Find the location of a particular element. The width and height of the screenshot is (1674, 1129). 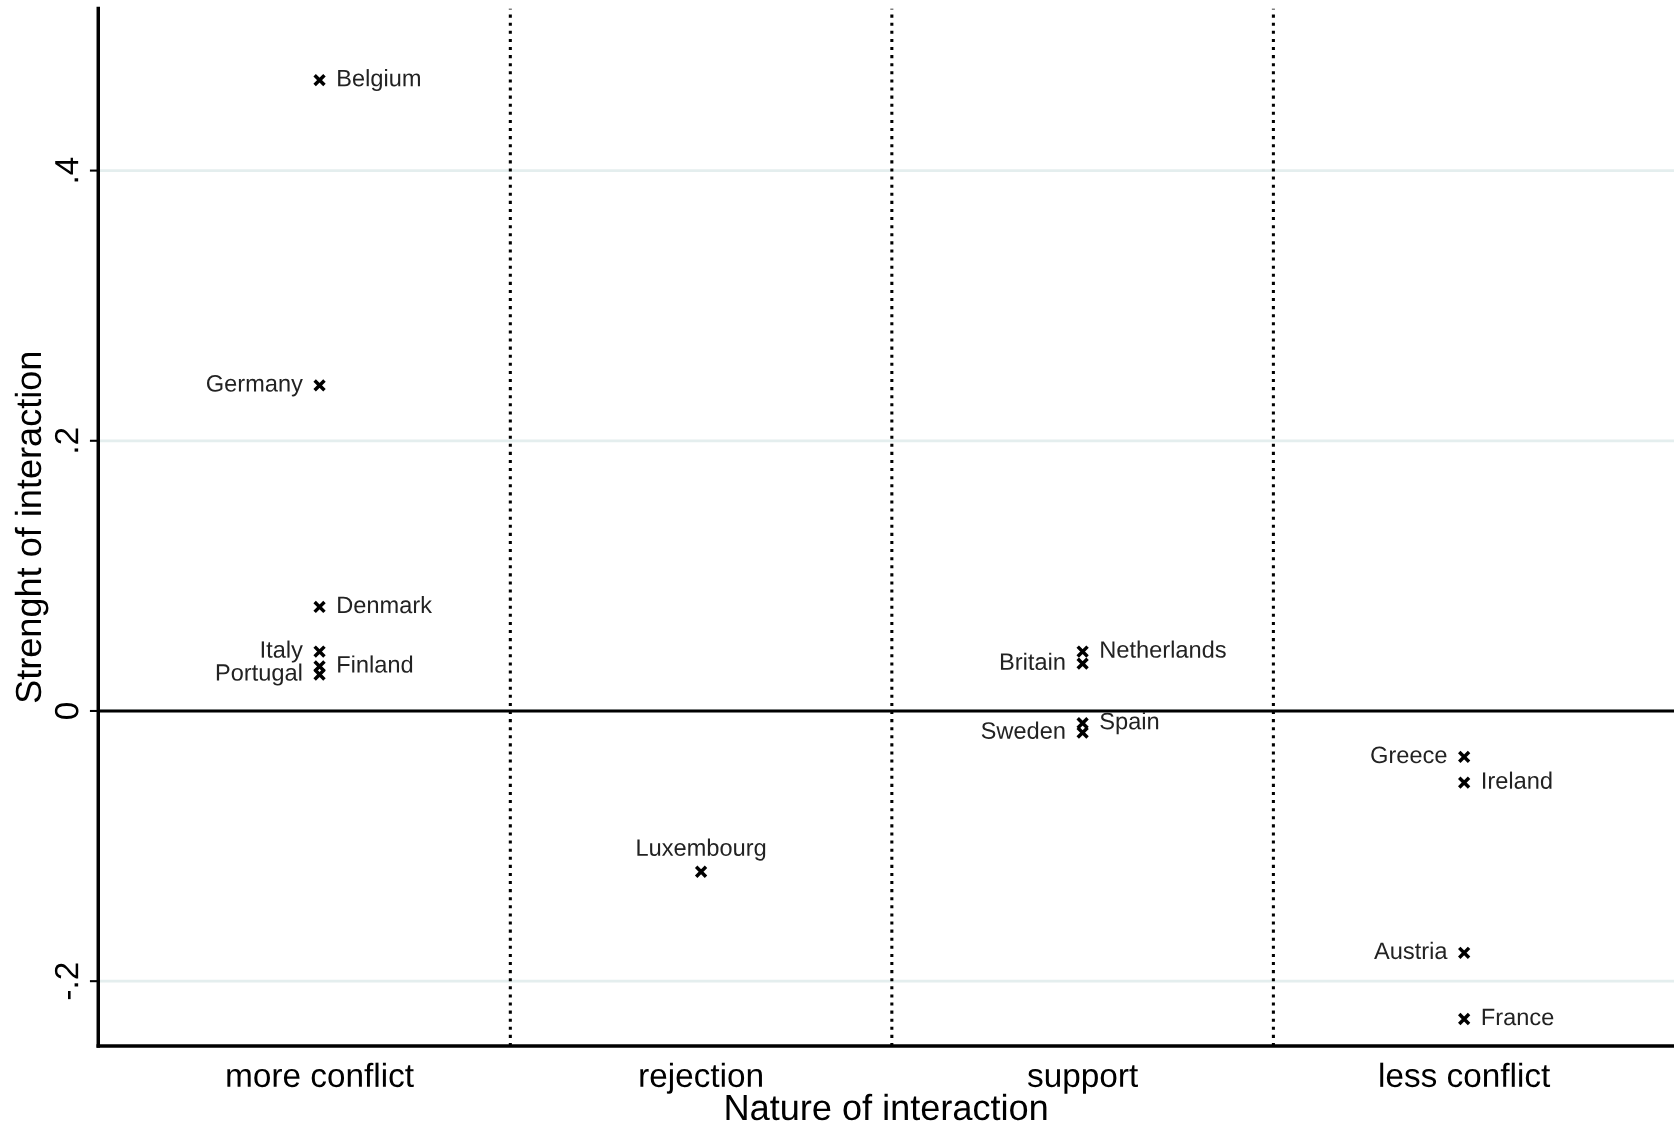

data-label: Belgium is located at coordinates (379, 80).